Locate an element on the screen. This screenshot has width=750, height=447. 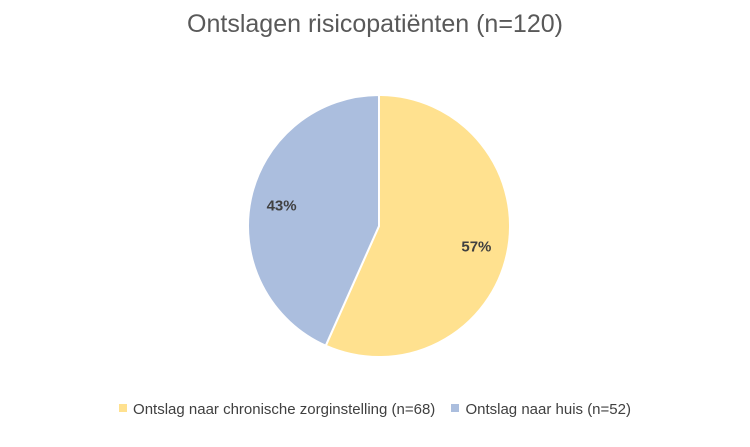
slice-chronic-care is located at coordinates (417, 225).